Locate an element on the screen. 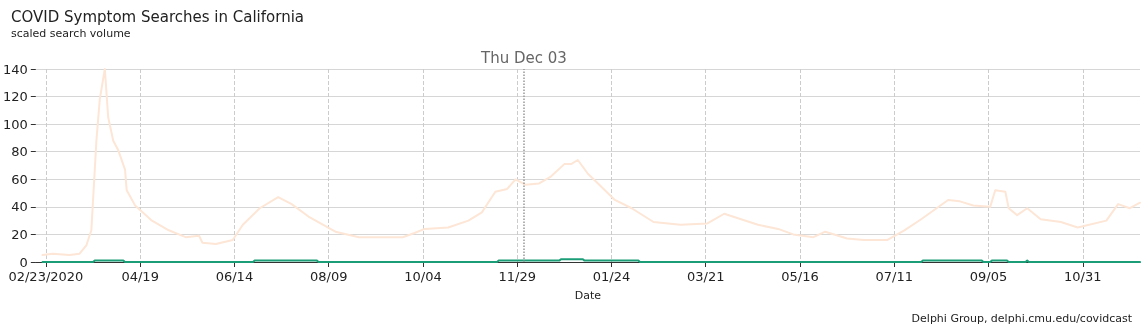 The height and width of the screenshot is (335, 1145). y-tick-label: 20 is located at coordinates (19, 234).